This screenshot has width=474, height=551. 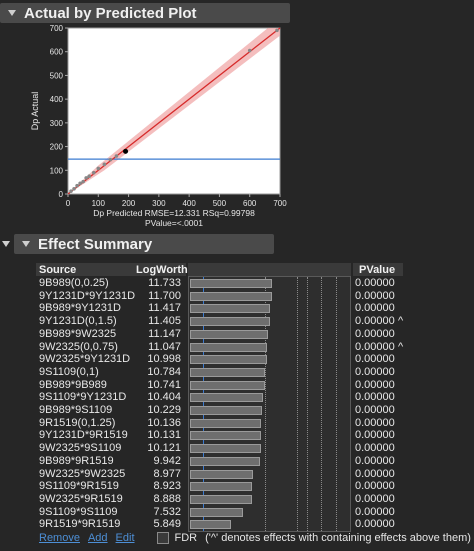 I want to click on table-row: 9W2325*9S1109 10.121 0.00000, so click(x=237, y=448).